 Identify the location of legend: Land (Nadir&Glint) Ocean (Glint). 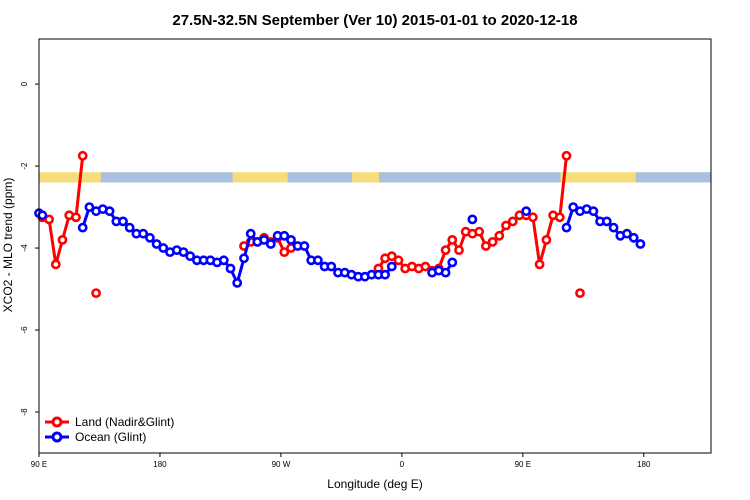
(115, 431).